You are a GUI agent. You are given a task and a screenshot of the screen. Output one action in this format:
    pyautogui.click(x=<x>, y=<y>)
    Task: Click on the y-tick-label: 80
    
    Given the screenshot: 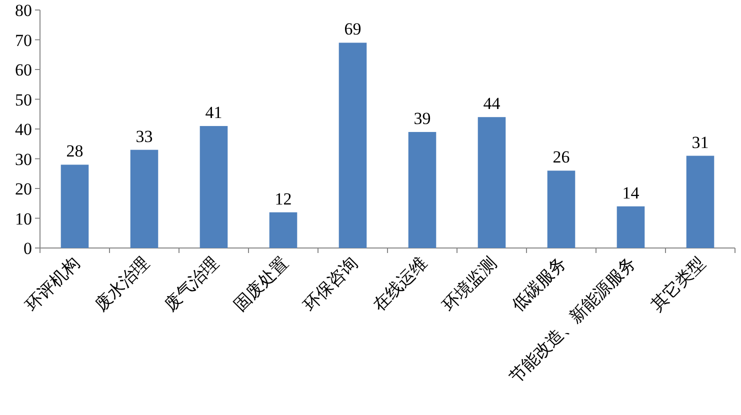 What is the action you would take?
    pyautogui.click(x=23, y=10)
    